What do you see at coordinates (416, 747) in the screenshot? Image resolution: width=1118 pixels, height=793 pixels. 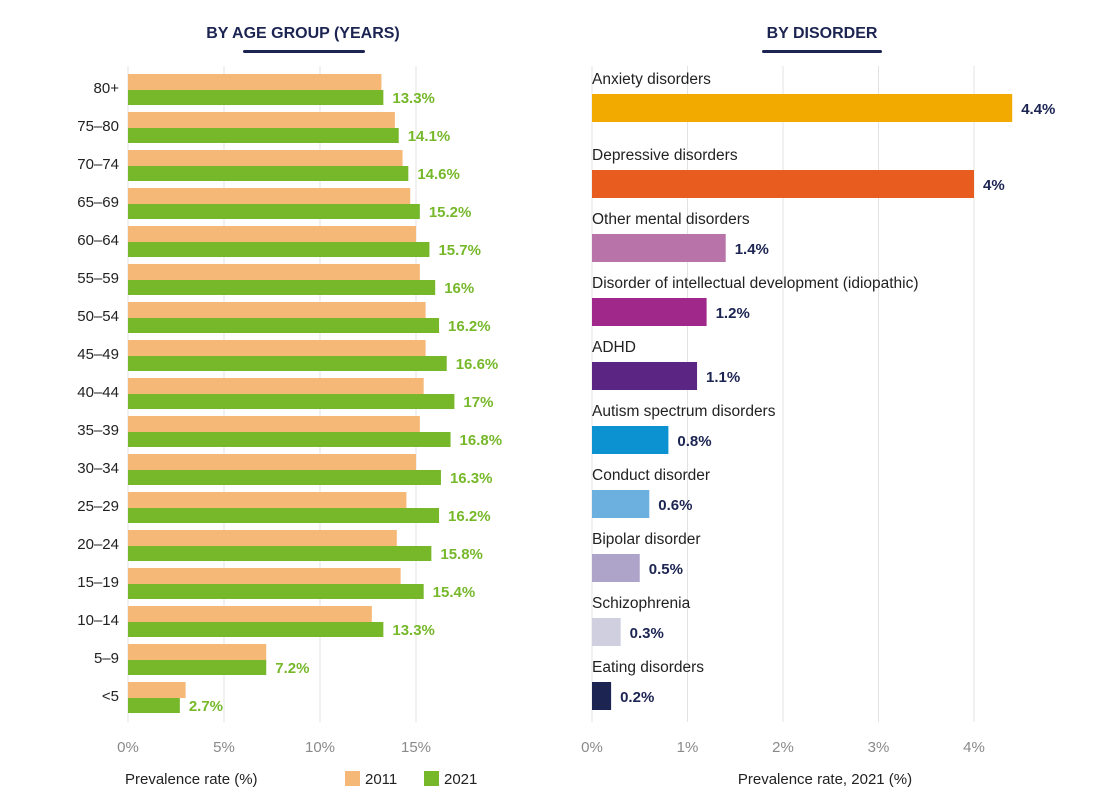 I see `x-tick-label: 15%` at bounding box center [416, 747].